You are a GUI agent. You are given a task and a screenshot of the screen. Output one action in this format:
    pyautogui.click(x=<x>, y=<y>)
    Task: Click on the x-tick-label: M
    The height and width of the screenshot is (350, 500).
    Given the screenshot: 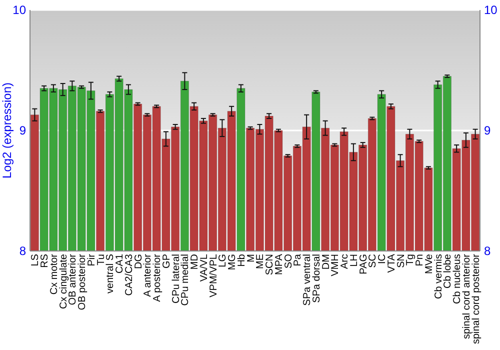 What is the action you would take?
    pyautogui.click(x=251, y=258)
    